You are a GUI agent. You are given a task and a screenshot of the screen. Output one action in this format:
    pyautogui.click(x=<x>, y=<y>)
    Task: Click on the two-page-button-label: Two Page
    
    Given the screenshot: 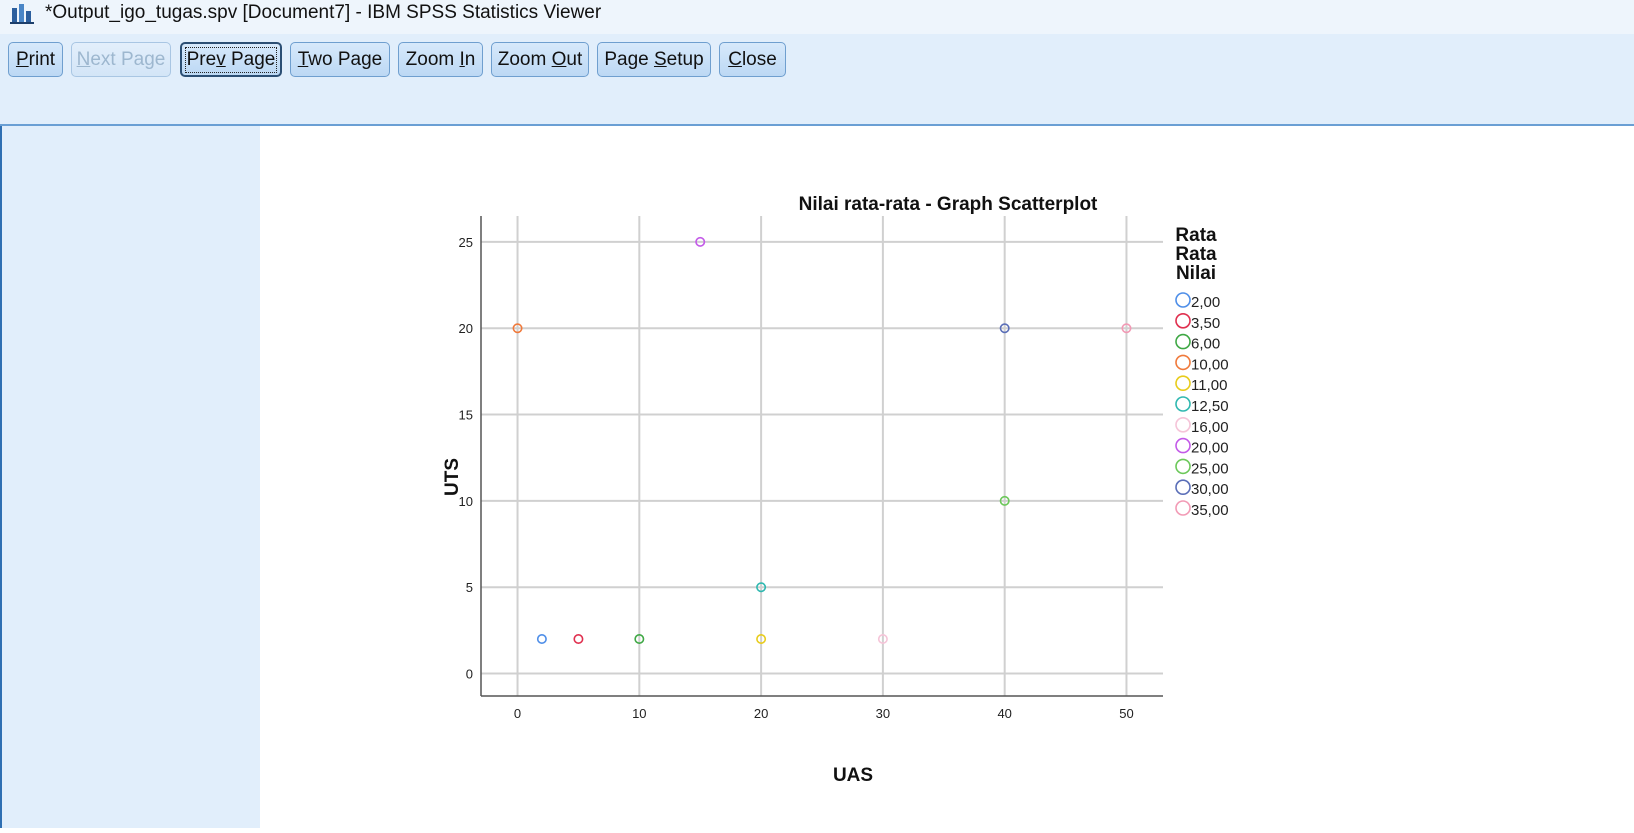 What is the action you would take?
    pyautogui.click(x=340, y=59)
    